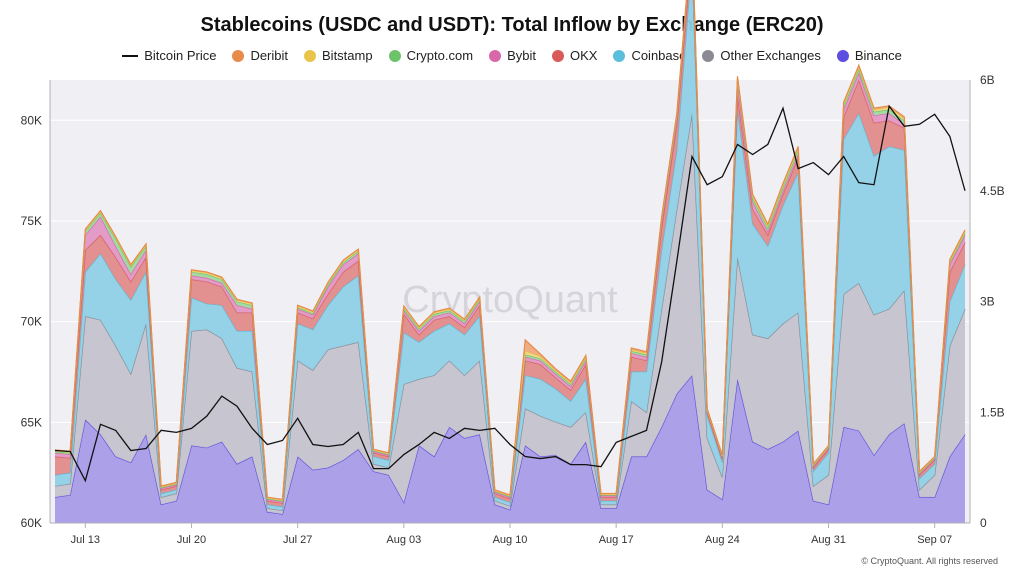  I want to click on x-tick-label: Aug 31, so click(828, 540).